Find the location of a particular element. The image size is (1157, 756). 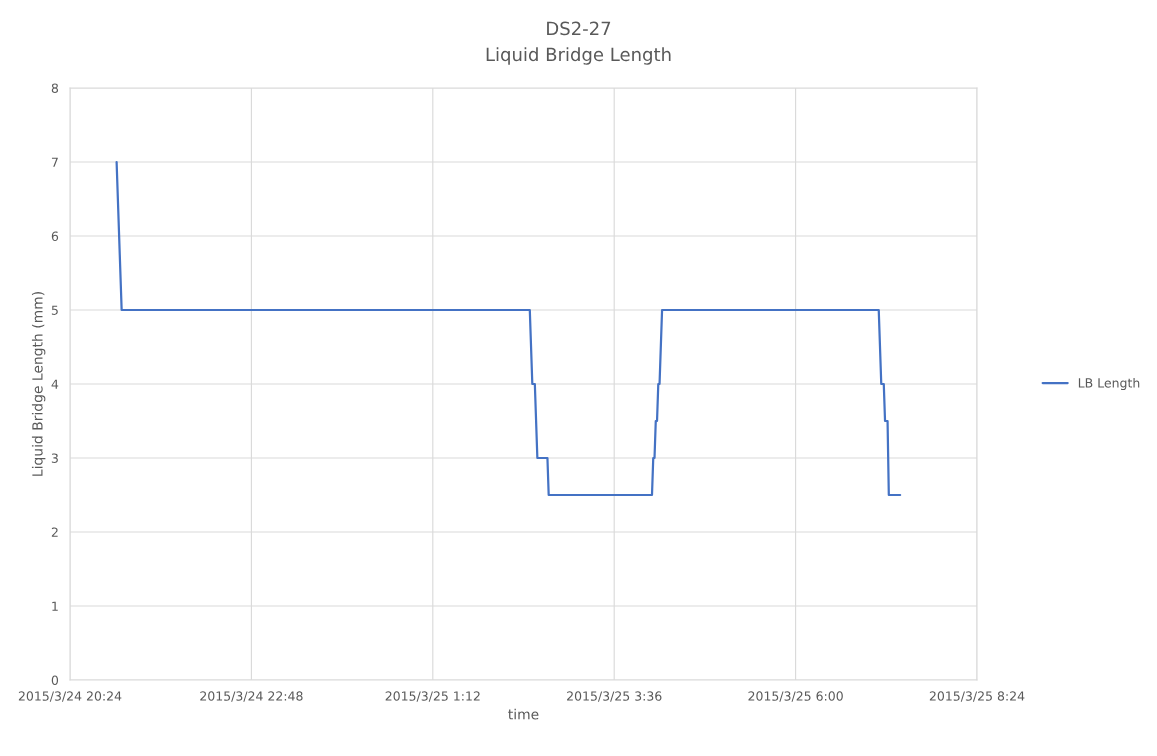

y-tick-label: 8 is located at coordinates (55, 88).